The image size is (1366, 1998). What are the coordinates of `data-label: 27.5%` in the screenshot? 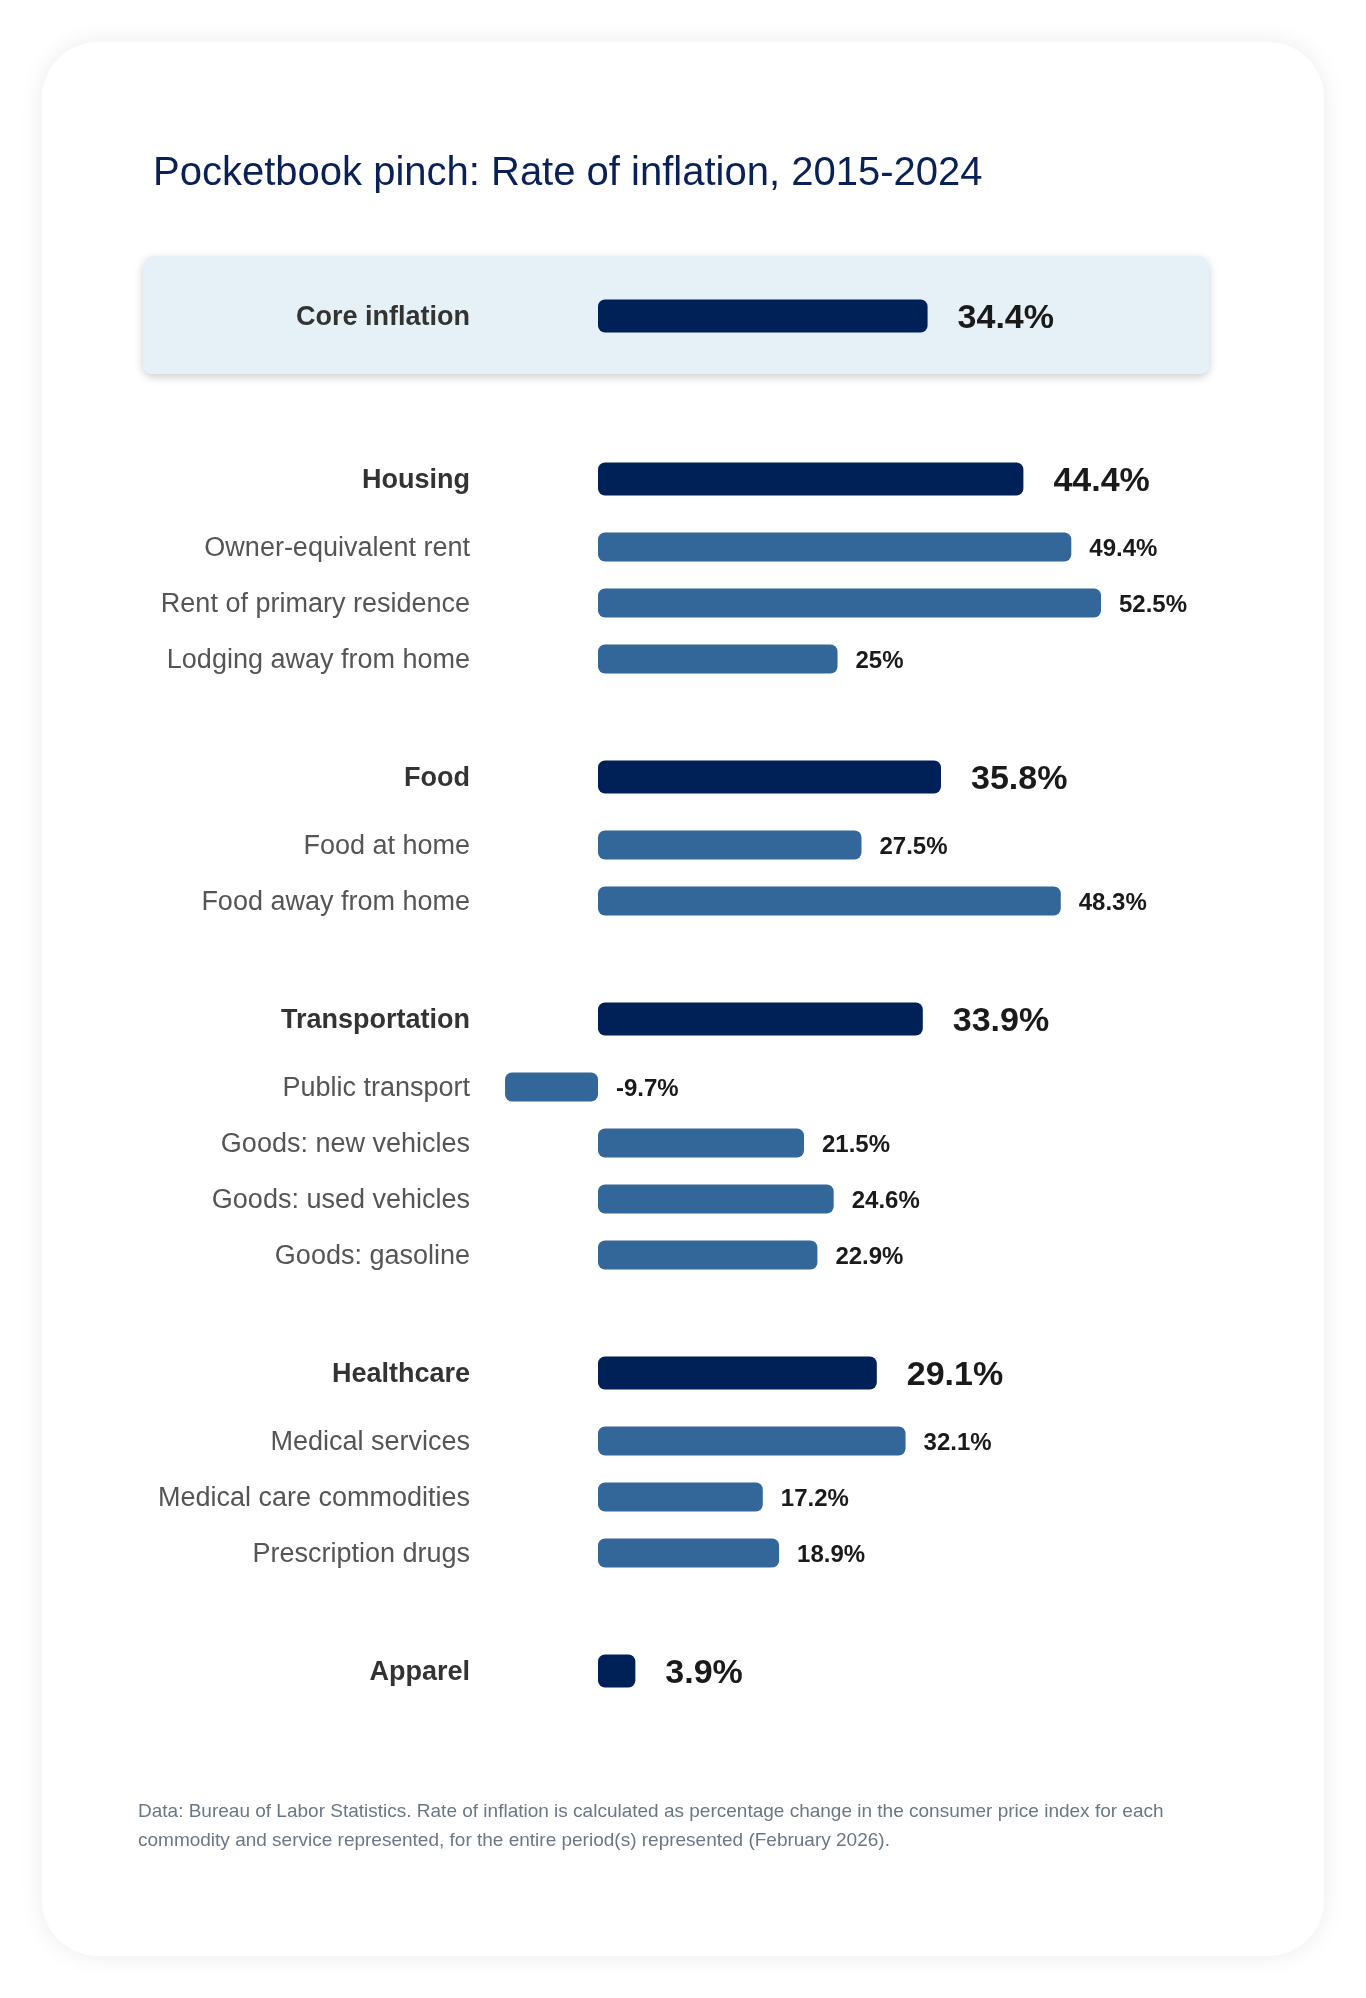 It's located at (913, 845).